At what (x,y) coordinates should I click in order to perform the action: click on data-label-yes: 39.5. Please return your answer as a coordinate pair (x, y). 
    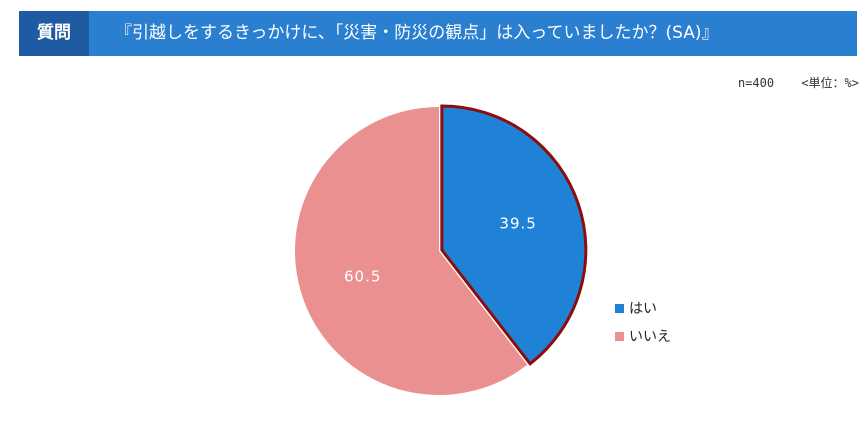
    Looking at the image, I should click on (517, 223).